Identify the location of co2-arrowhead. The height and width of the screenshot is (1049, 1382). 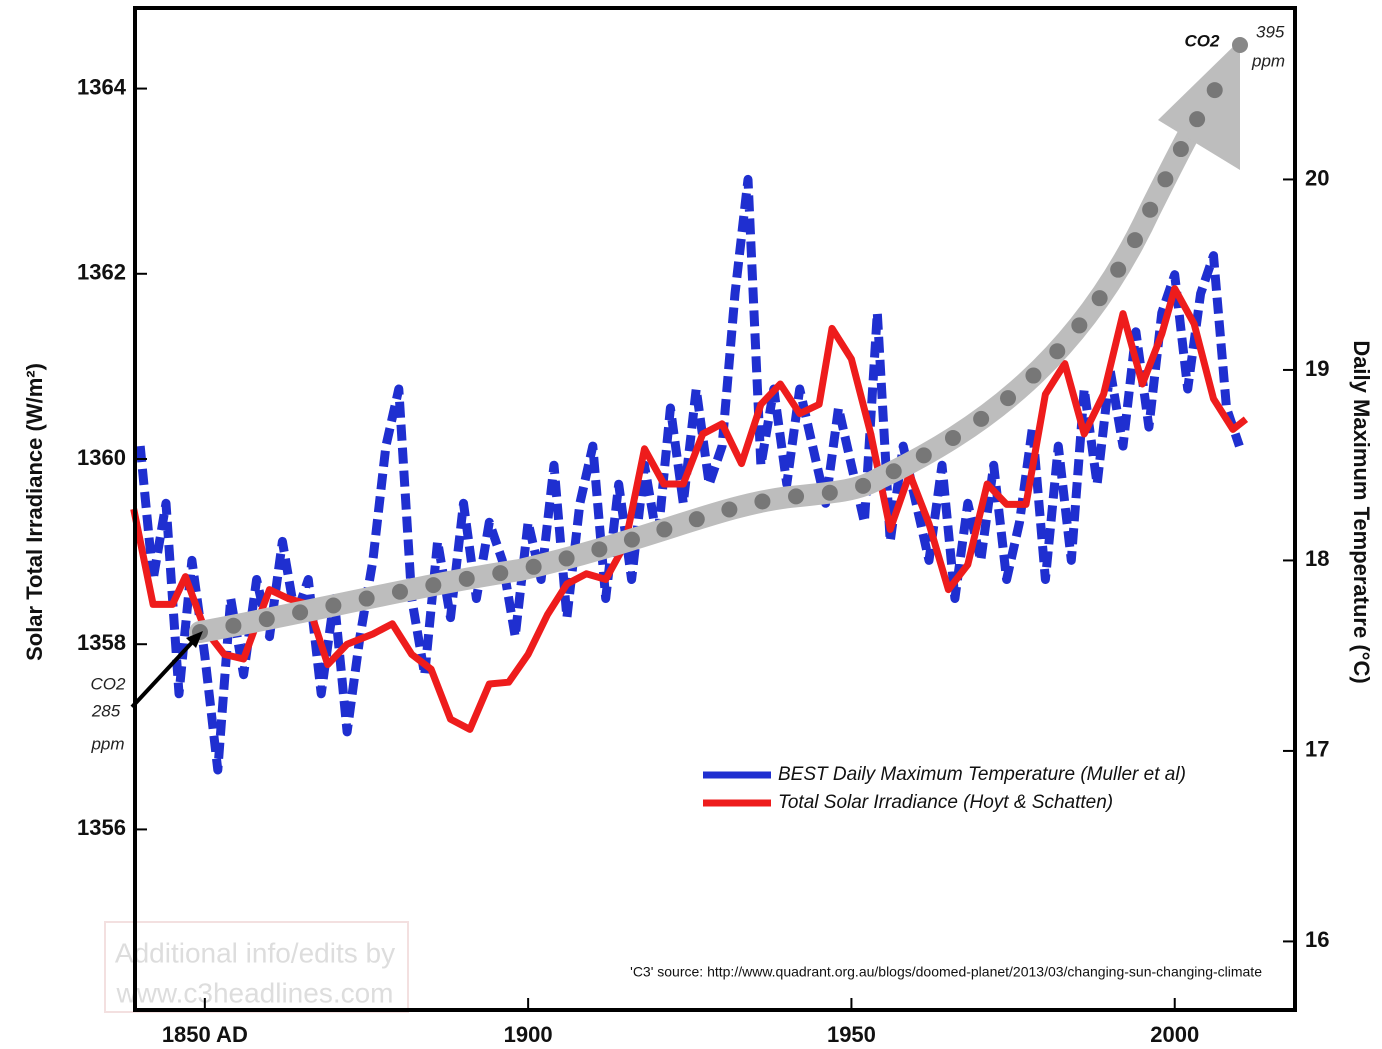
(1199, 105).